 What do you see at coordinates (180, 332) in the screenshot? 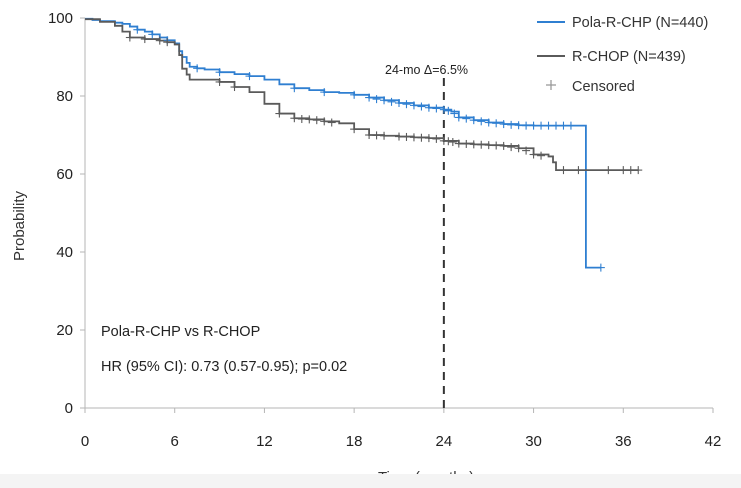
I see `comparison-label: Pola-R-CHP vs R-CHOP` at bounding box center [180, 332].